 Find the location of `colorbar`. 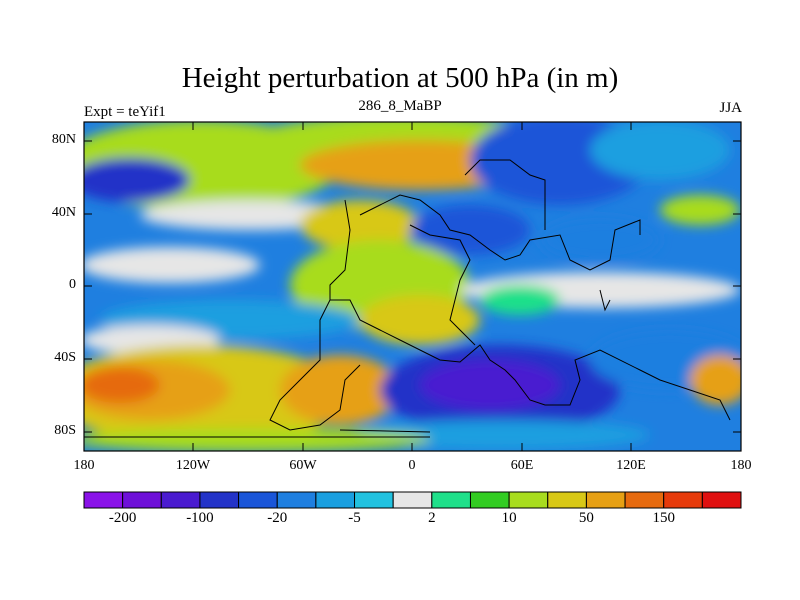

colorbar is located at coordinates (412, 500).